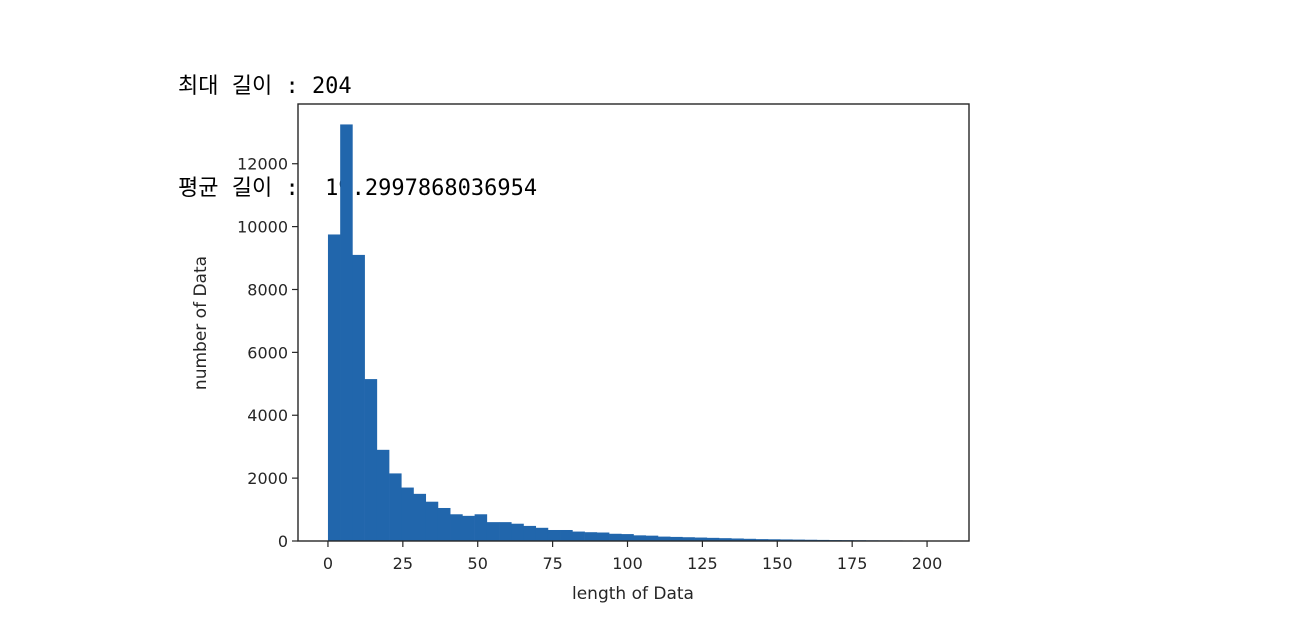 The height and width of the screenshot is (626, 1308). I want to click on y-tick-label: 12000, so click(262, 164).